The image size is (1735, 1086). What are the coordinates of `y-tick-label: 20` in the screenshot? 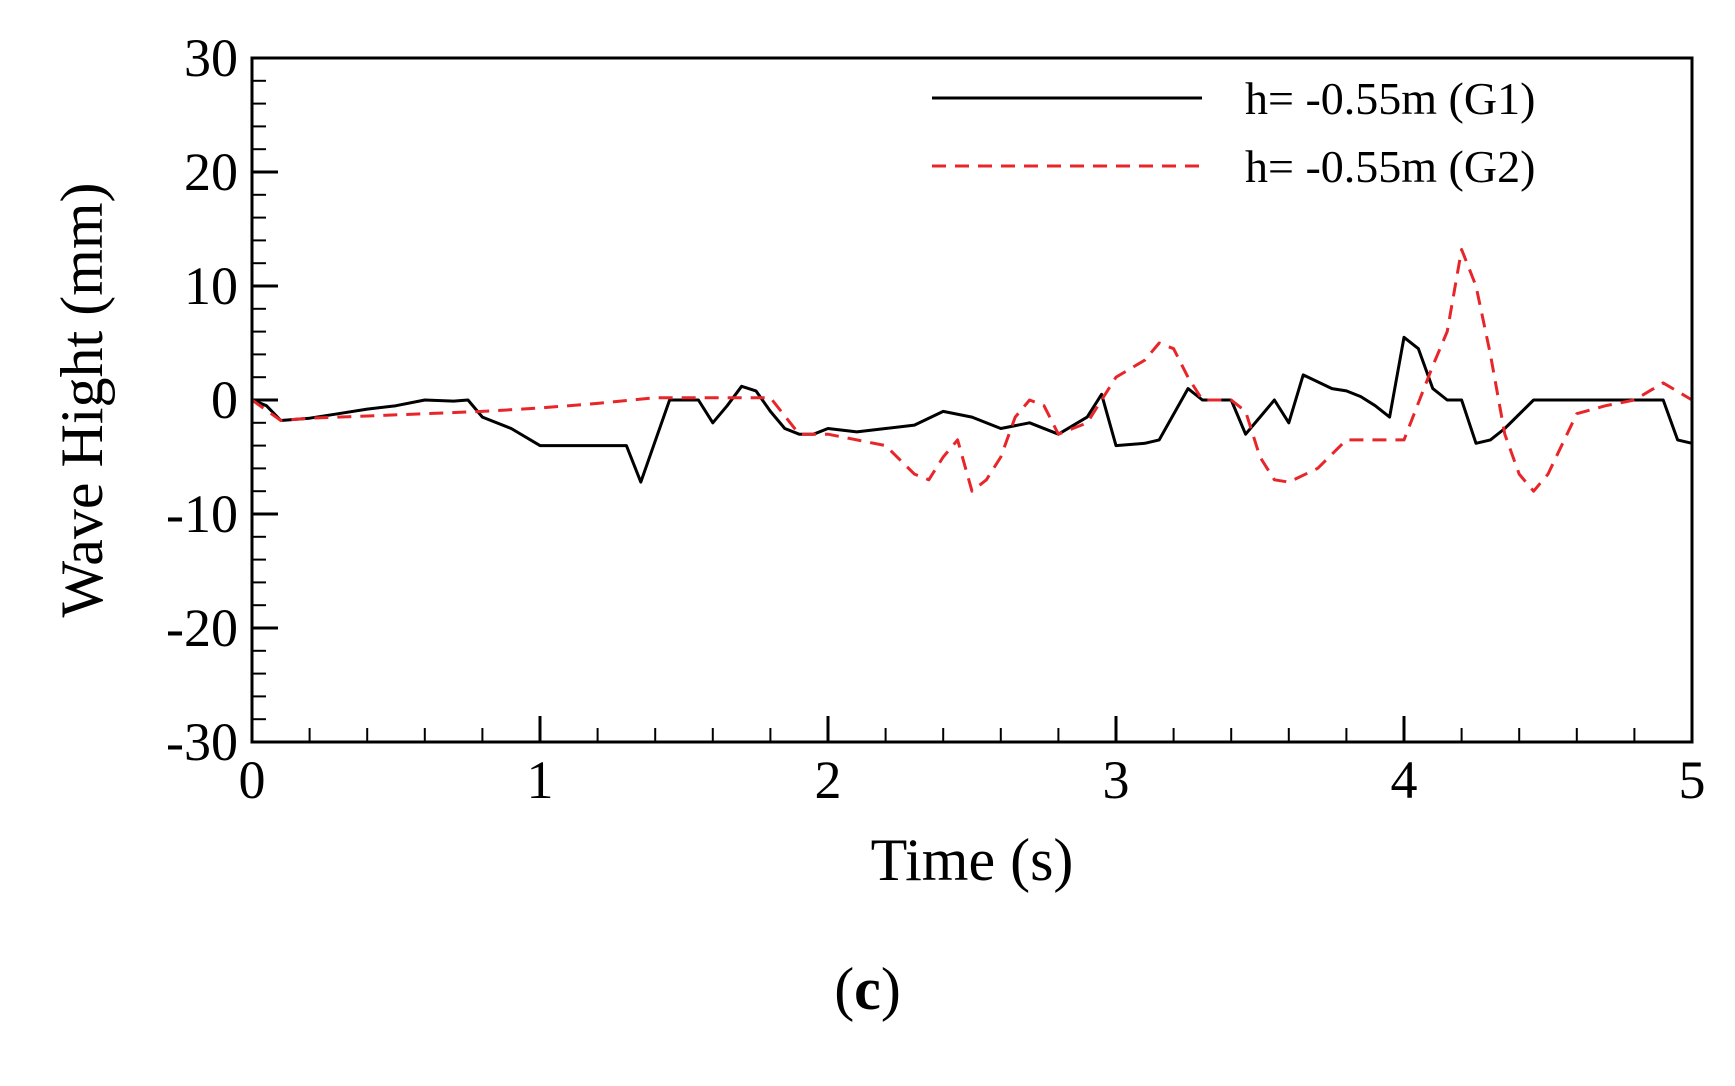 It's located at (211, 172).